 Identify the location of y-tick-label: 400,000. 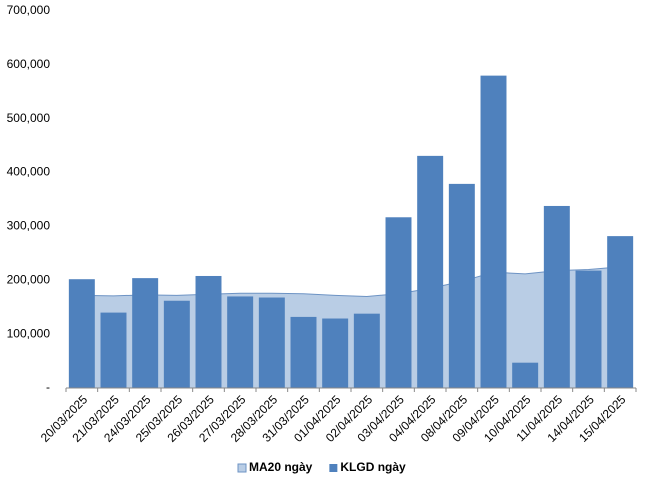
(29, 172).